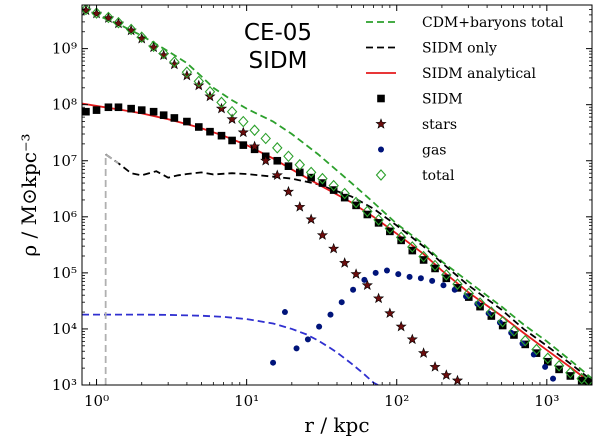 Image resolution: width=598 pixels, height=443 pixels. I want to click on x-axis-title: r / kpc, so click(336, 425).